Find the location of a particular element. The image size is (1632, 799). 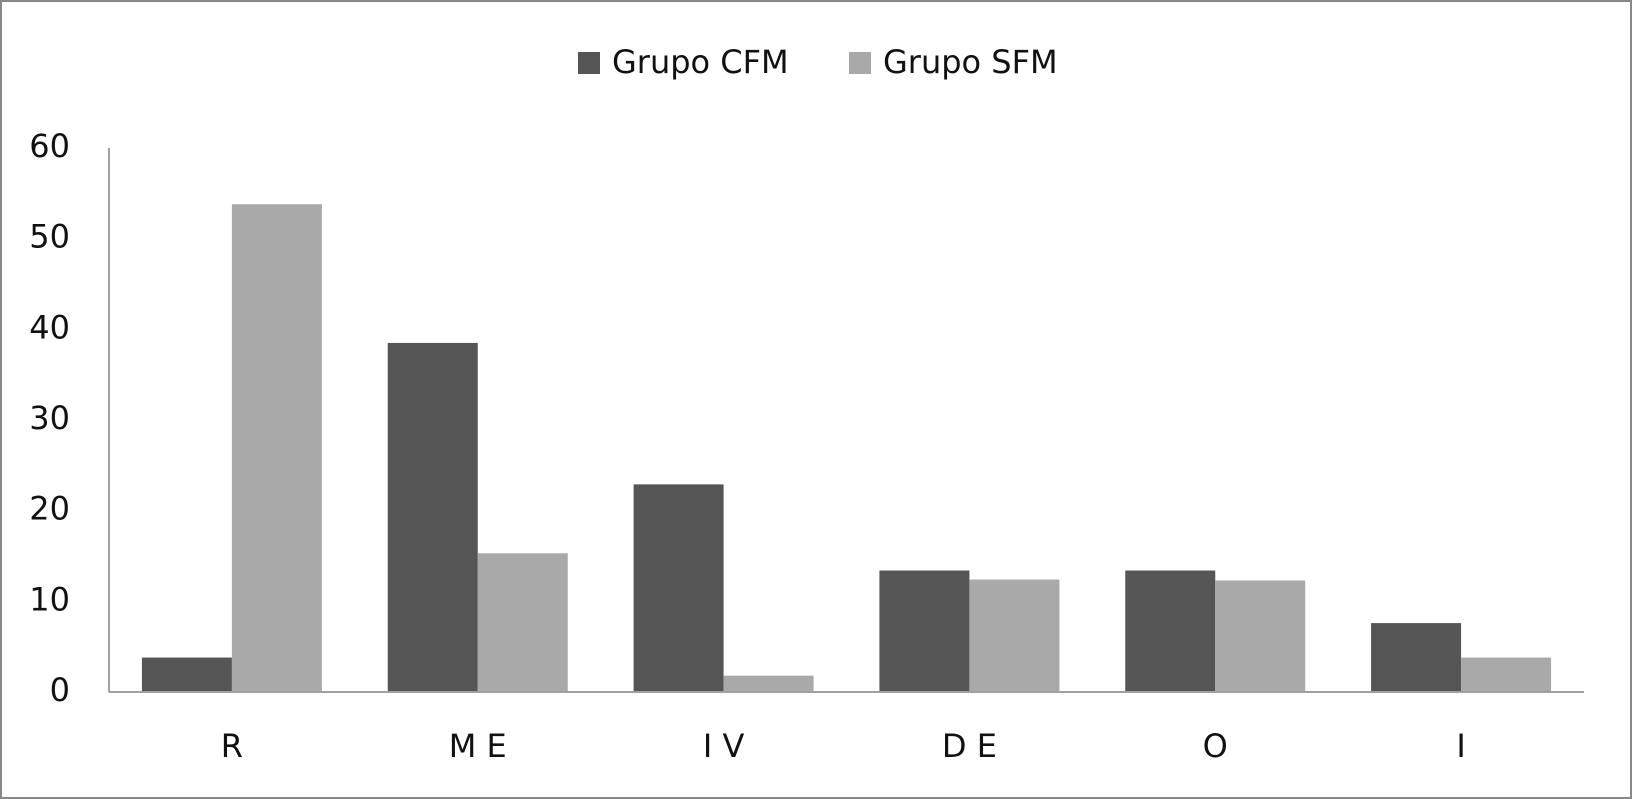

y-tick-label: 20 is located at coordinates (49, 509).